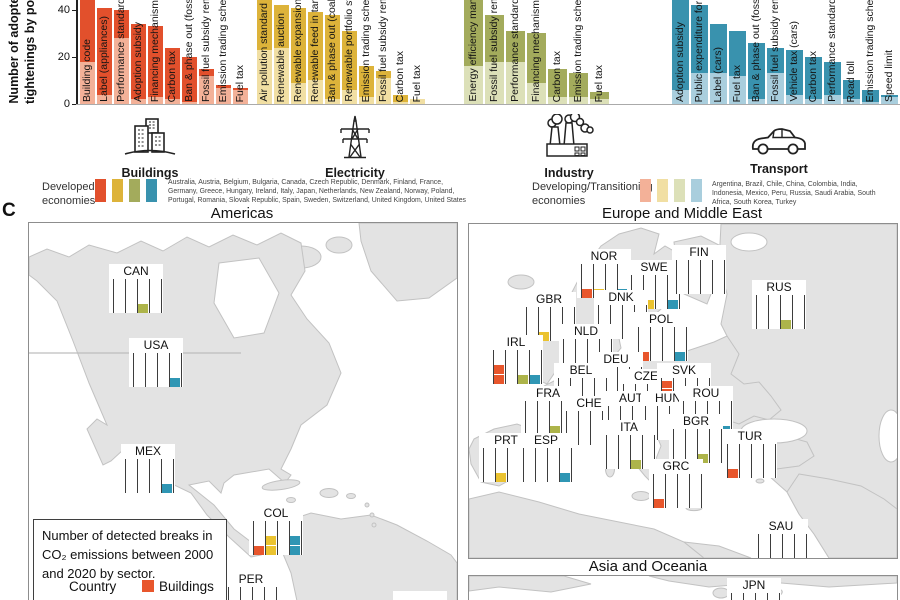 The image size is (900, 600). Describe the element at coordinates (516, 342) in the screenshot. I see `mini-chart-country-code: IRL` at that location.